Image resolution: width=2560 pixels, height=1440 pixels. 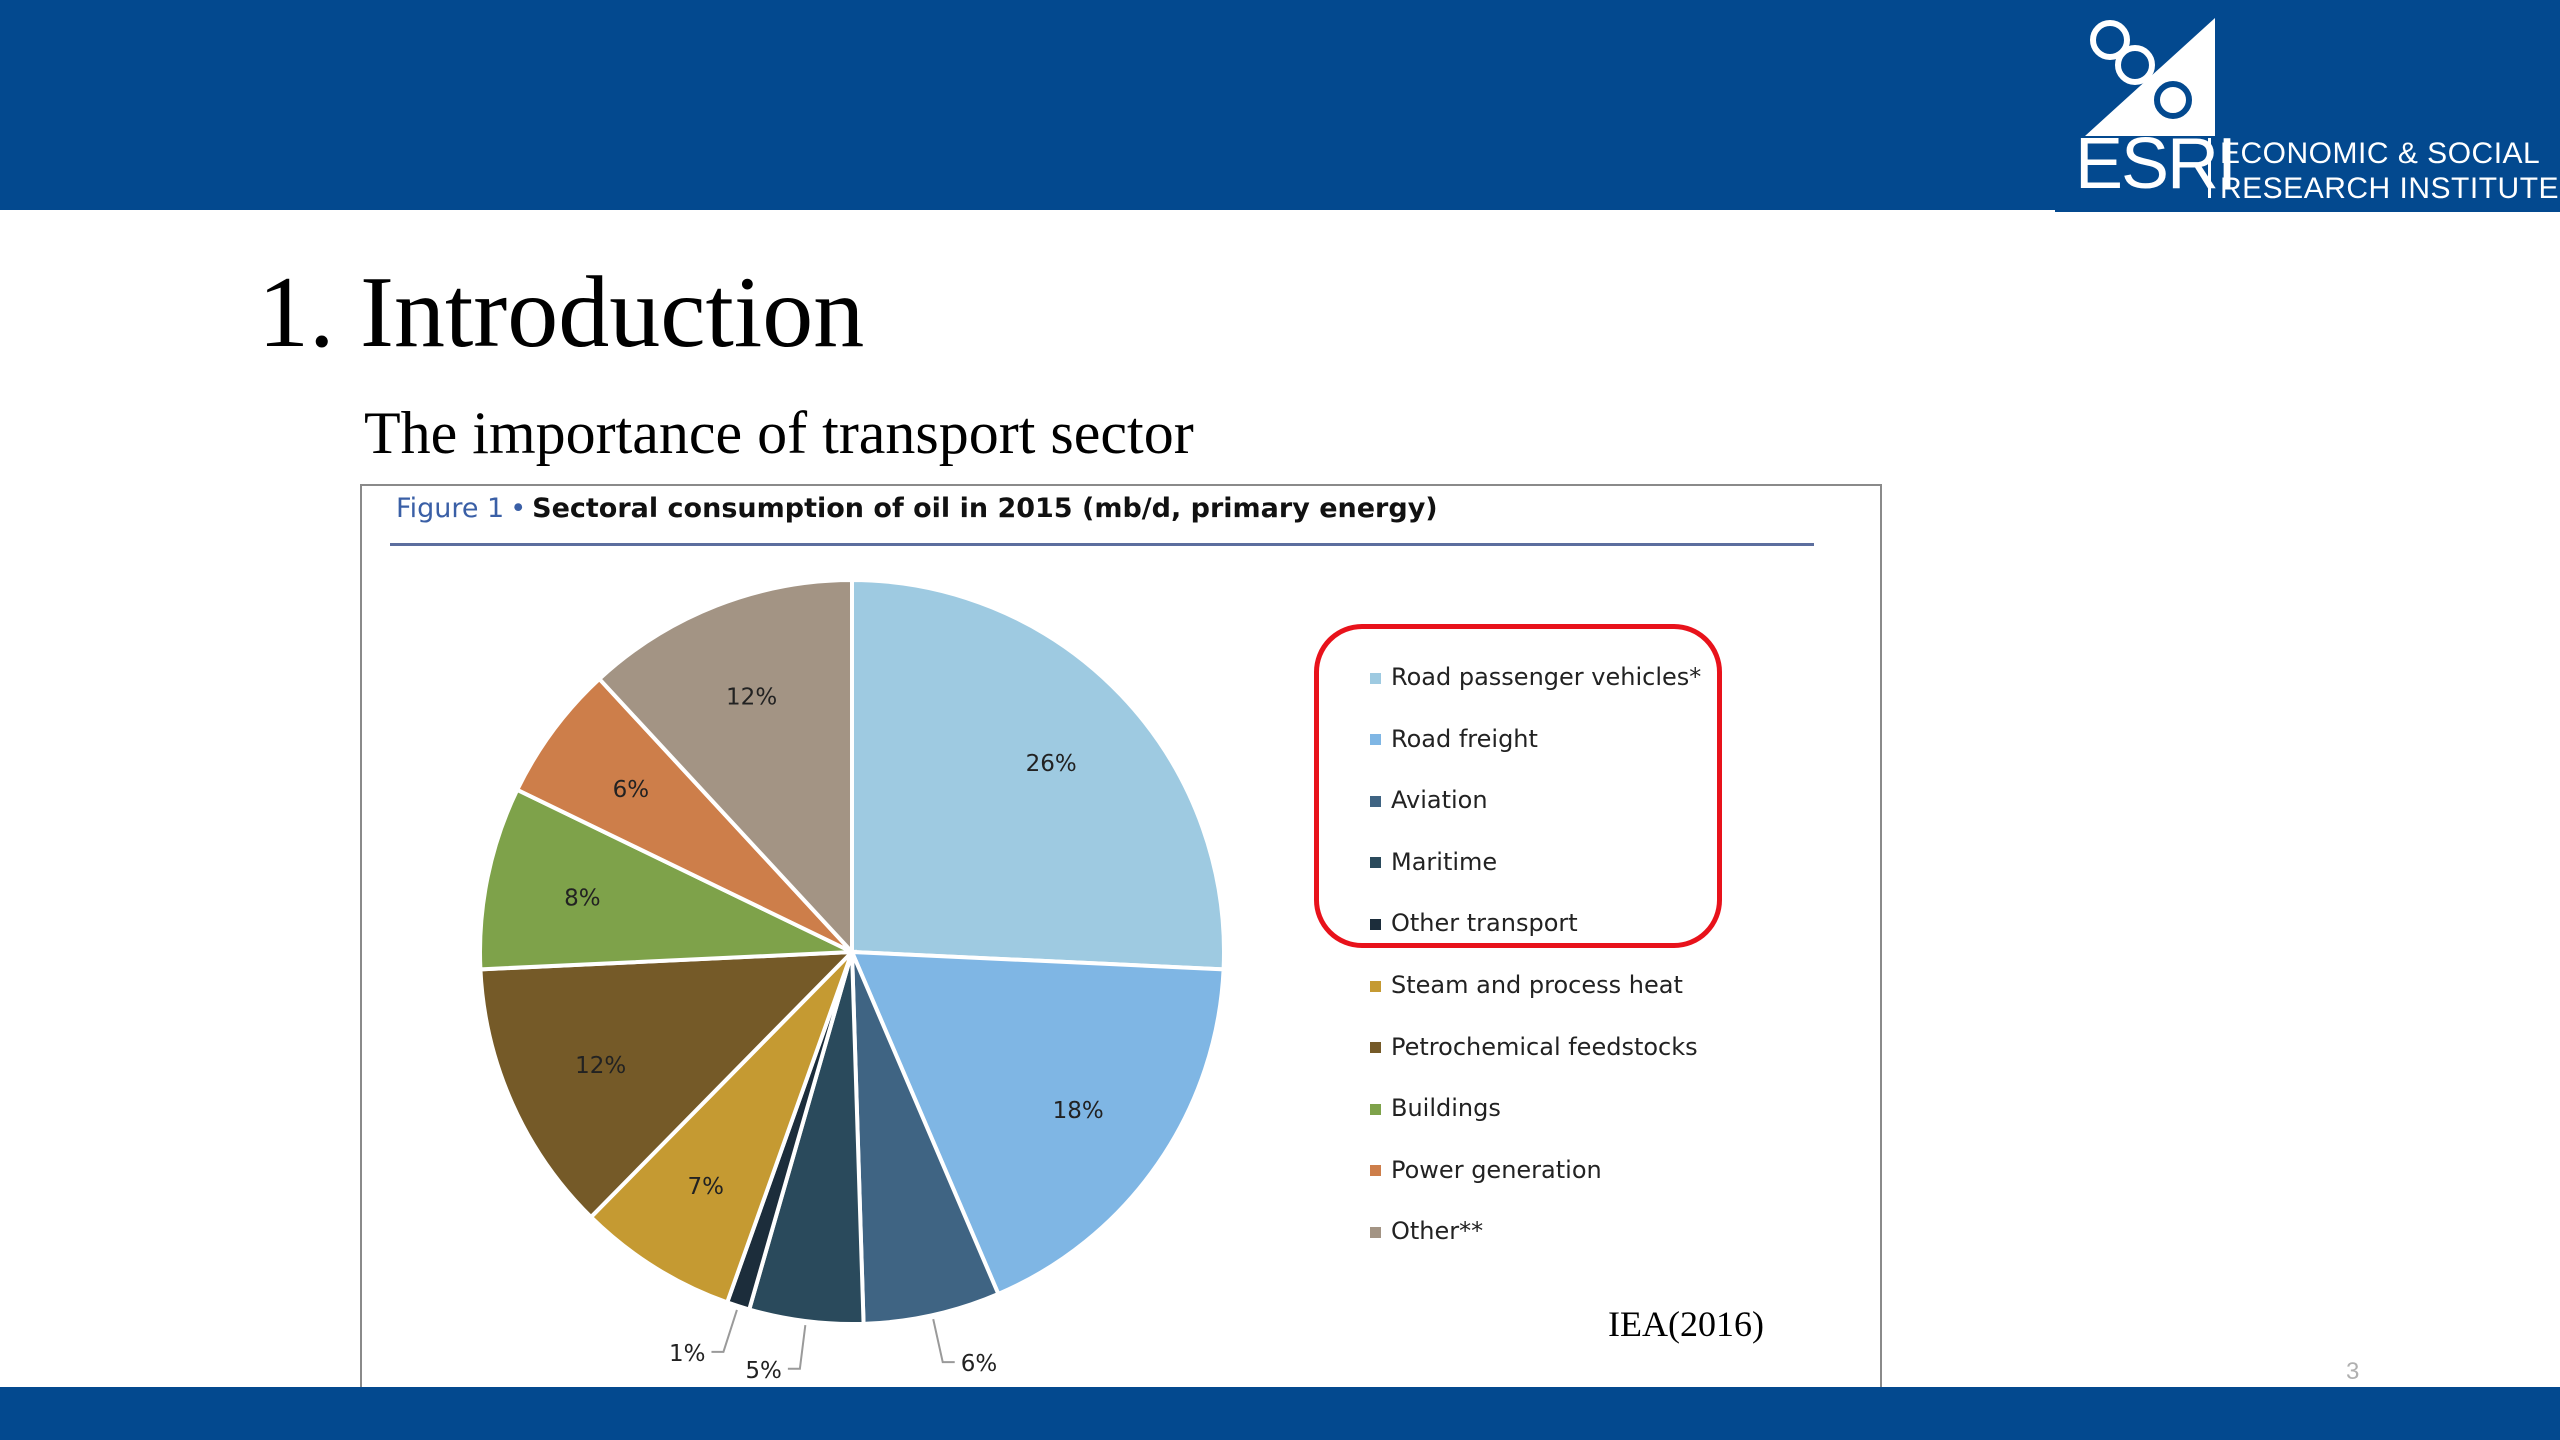 I want to click on legend-label: Road passenger vehicles*, so click(x=1546, y=677).